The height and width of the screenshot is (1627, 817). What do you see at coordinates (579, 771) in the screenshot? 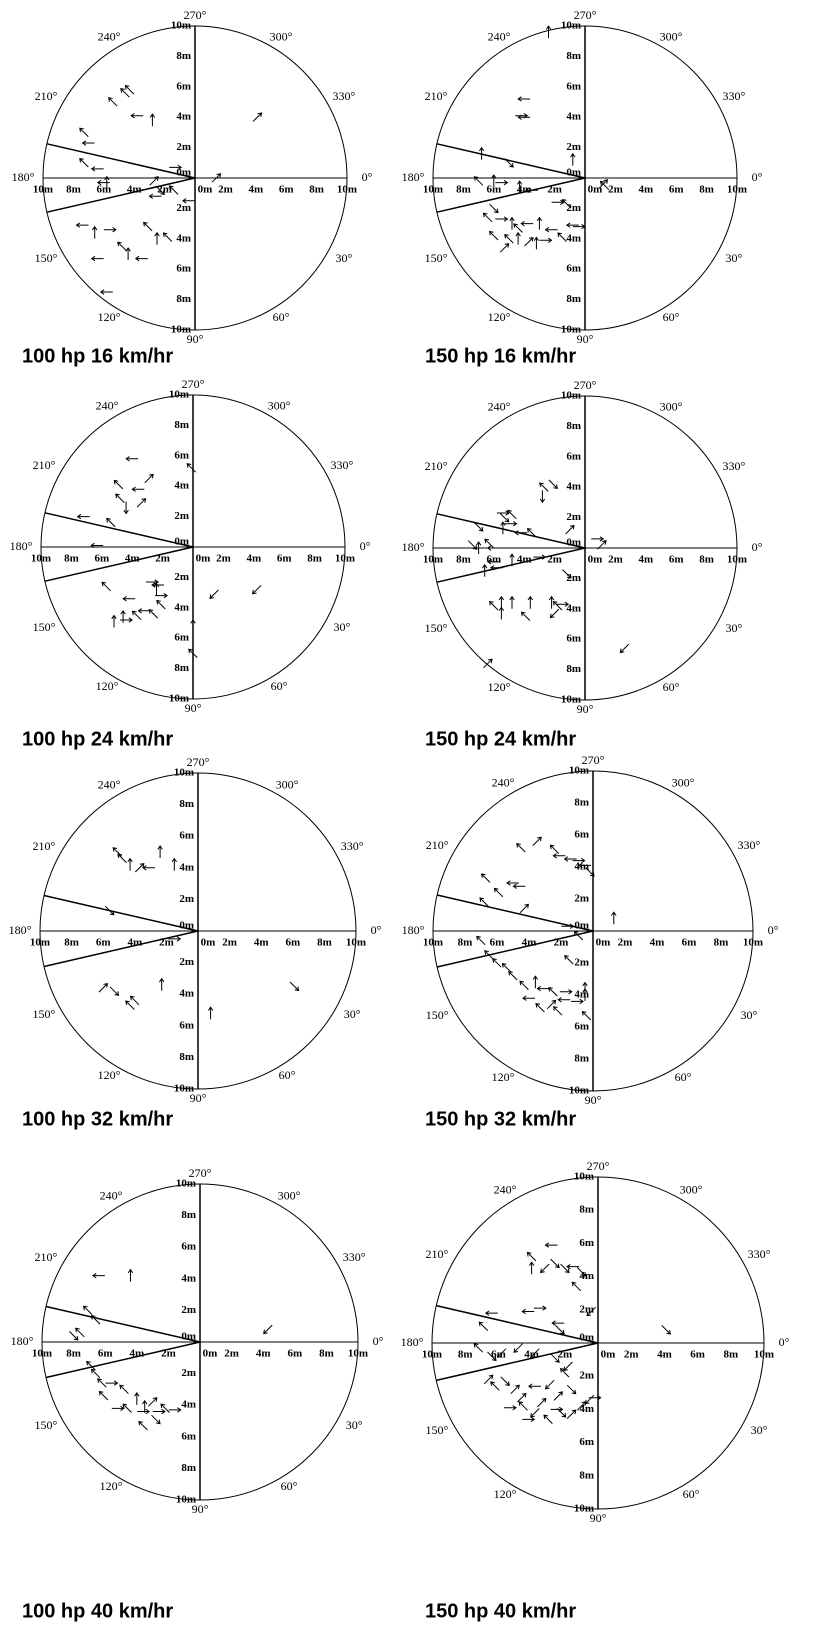
I see `y-tick-label: 10m` at bounding box center [579, 771].